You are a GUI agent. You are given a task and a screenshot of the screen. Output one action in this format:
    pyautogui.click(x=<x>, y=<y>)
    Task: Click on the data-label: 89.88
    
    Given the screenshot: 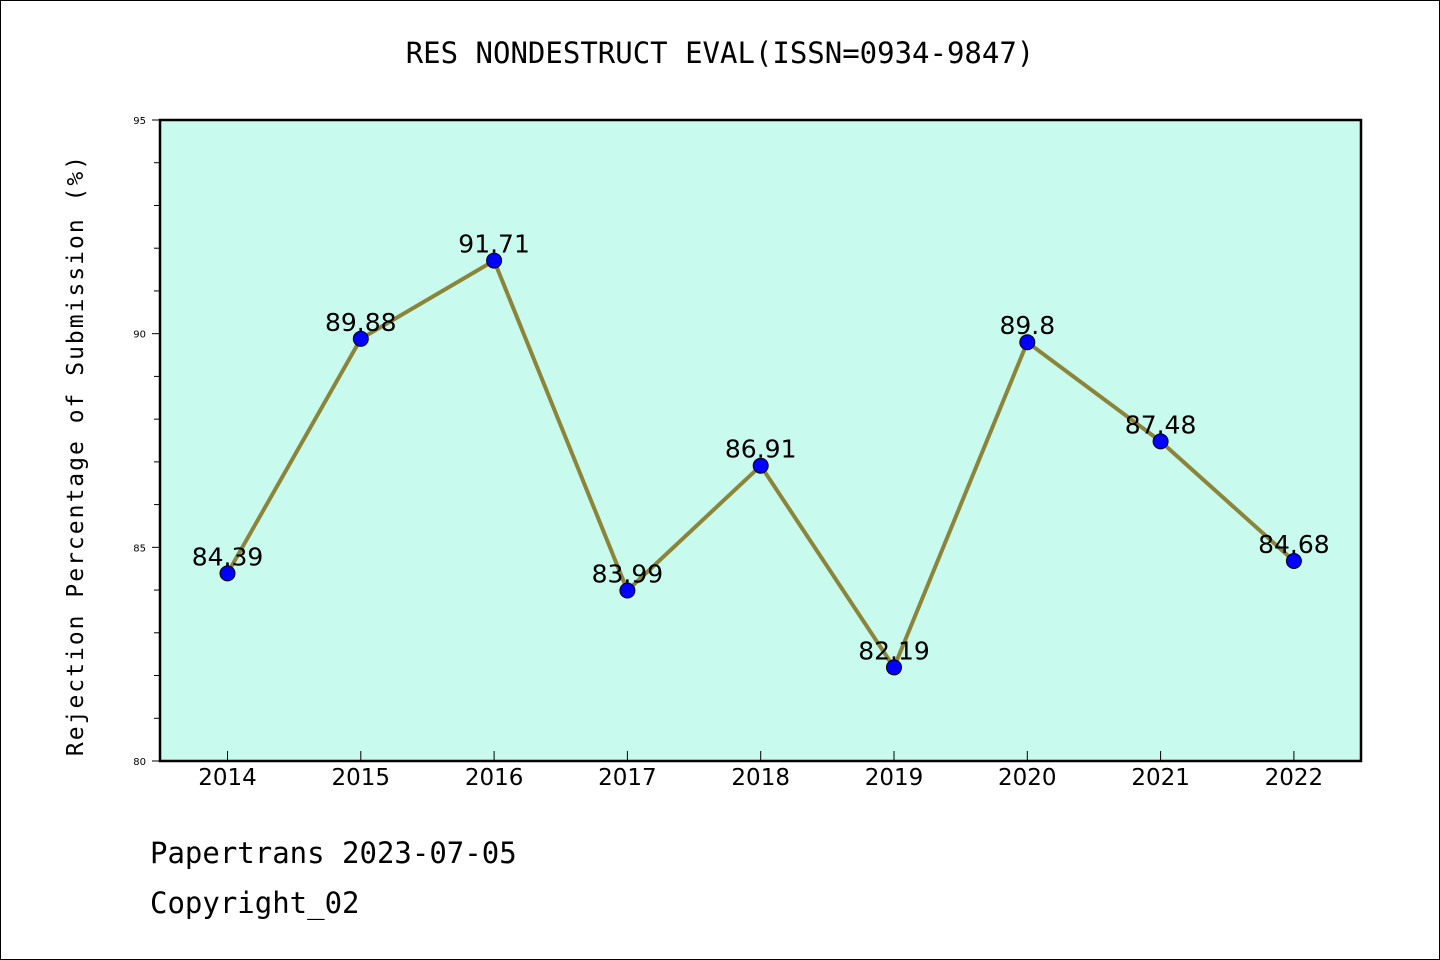 What is the action you would take?
    pyautogui.click(x=361, y=322)
    